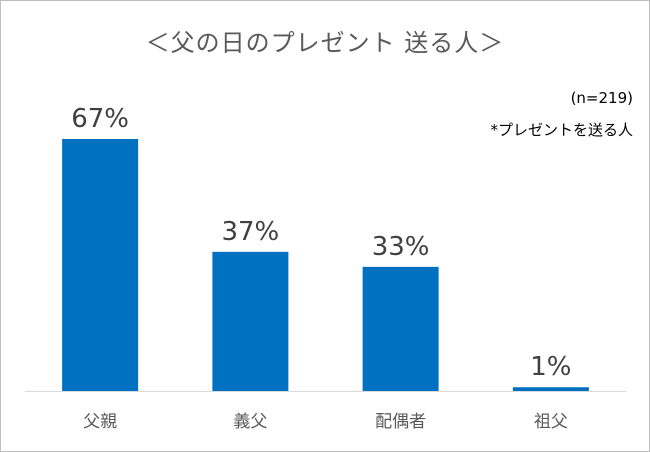  What do you see at coordinates (100, 119) in the screenshot?
I see `data-label-1: 67%` at bounding box center [100, 119].